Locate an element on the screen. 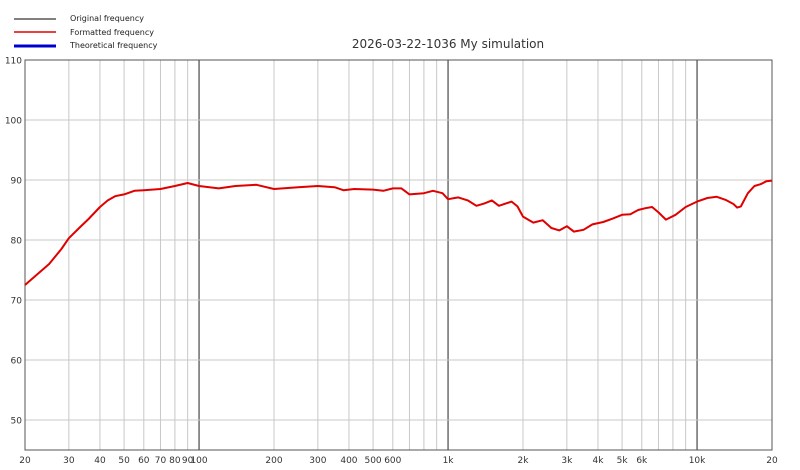 Image resolution: width=800 pixels, height=470 pixels. y-tick-label: 90 is located at coordinates (17, 182).